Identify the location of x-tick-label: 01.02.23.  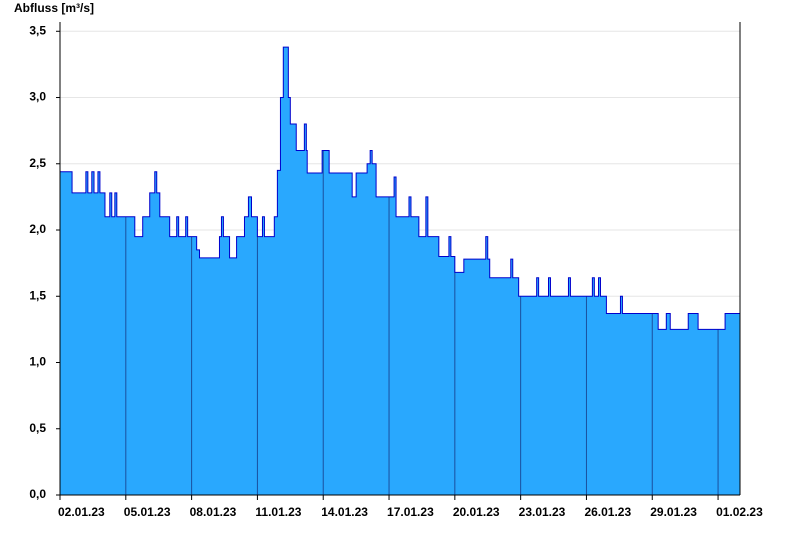
(739, 512).